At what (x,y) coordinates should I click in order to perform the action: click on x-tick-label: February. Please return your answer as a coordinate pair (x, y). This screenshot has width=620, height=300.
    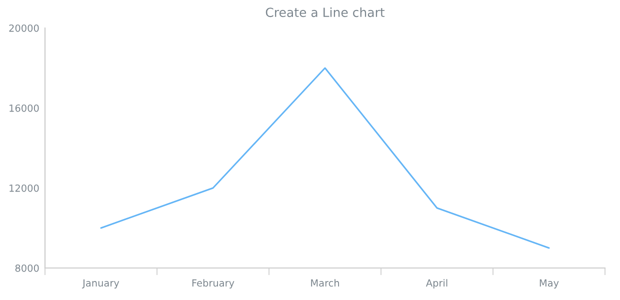
    Looking at the image, I should click on (213, 284).